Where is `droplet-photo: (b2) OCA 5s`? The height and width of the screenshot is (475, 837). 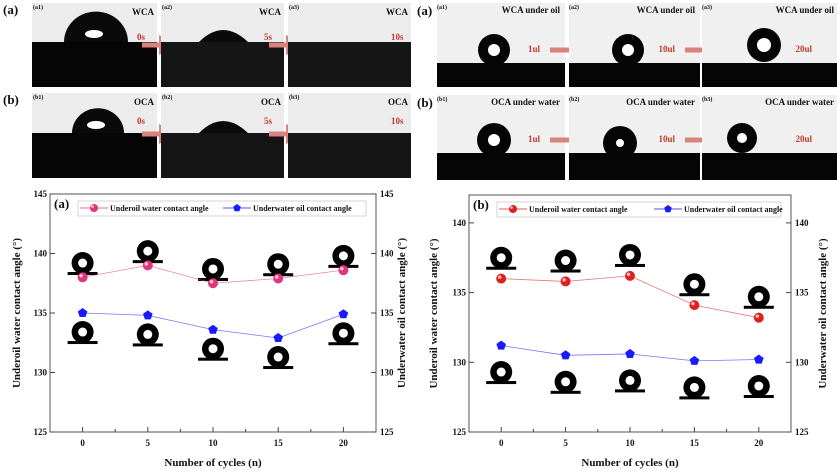
droplet-photo: (b2) OCA 5s is located at coordinates (222, 135).